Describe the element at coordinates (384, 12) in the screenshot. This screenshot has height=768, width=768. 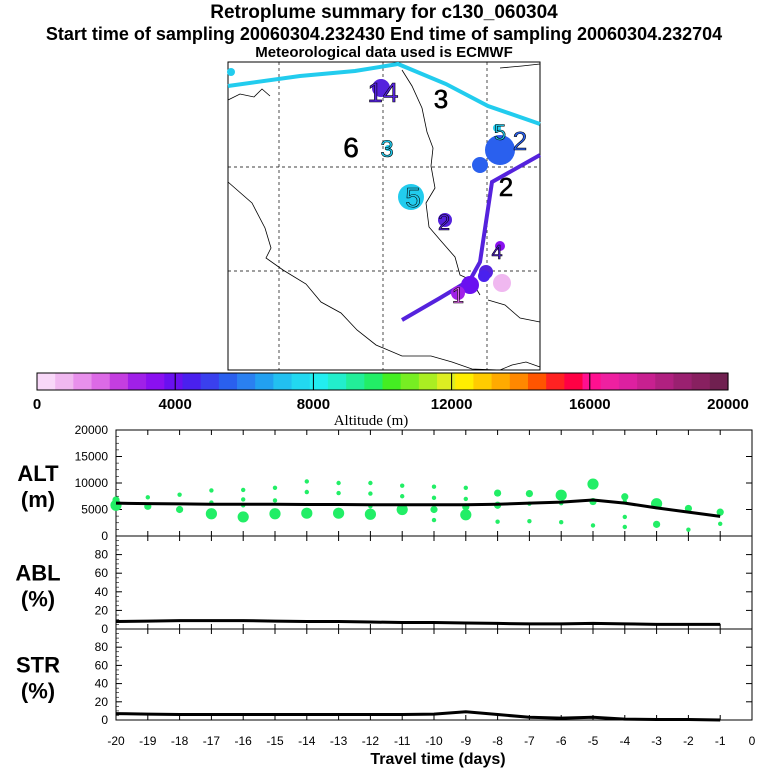
I see `chart-title: Retroplume summary for c130_060304` at that location.